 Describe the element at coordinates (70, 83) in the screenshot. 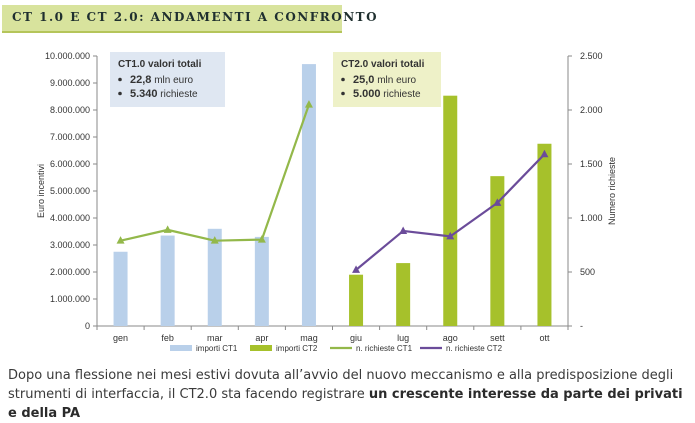

I see `y-left-tick-label: 9.000.000` at that location.